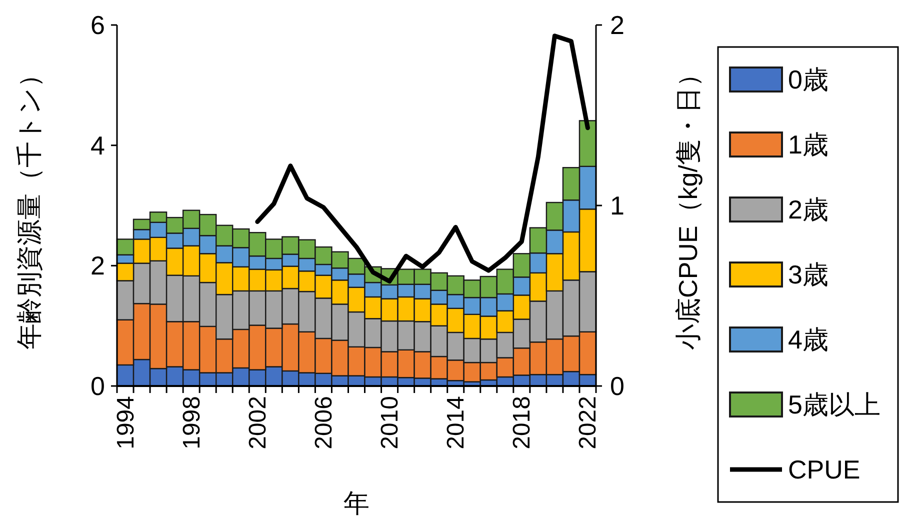  What do you see at coordinates (97, 386) in the screenshot?
I see `y-tick-label: 0` at bounding box center [97, 386].